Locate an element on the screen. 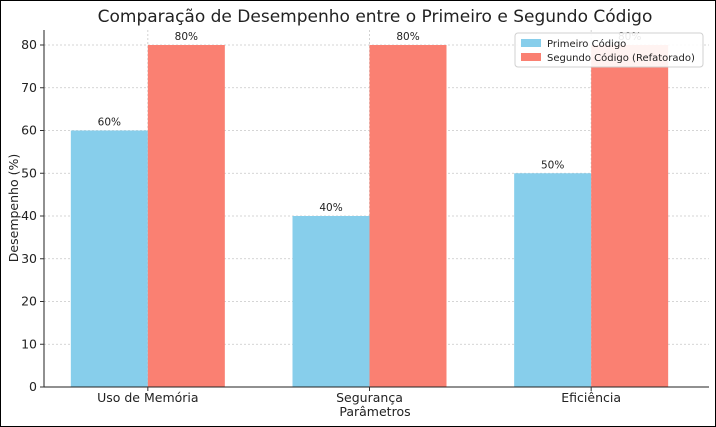 The width and height of the screenshot is (716, 427). y-tick-label: 30 is located at coordinates (29, 258).